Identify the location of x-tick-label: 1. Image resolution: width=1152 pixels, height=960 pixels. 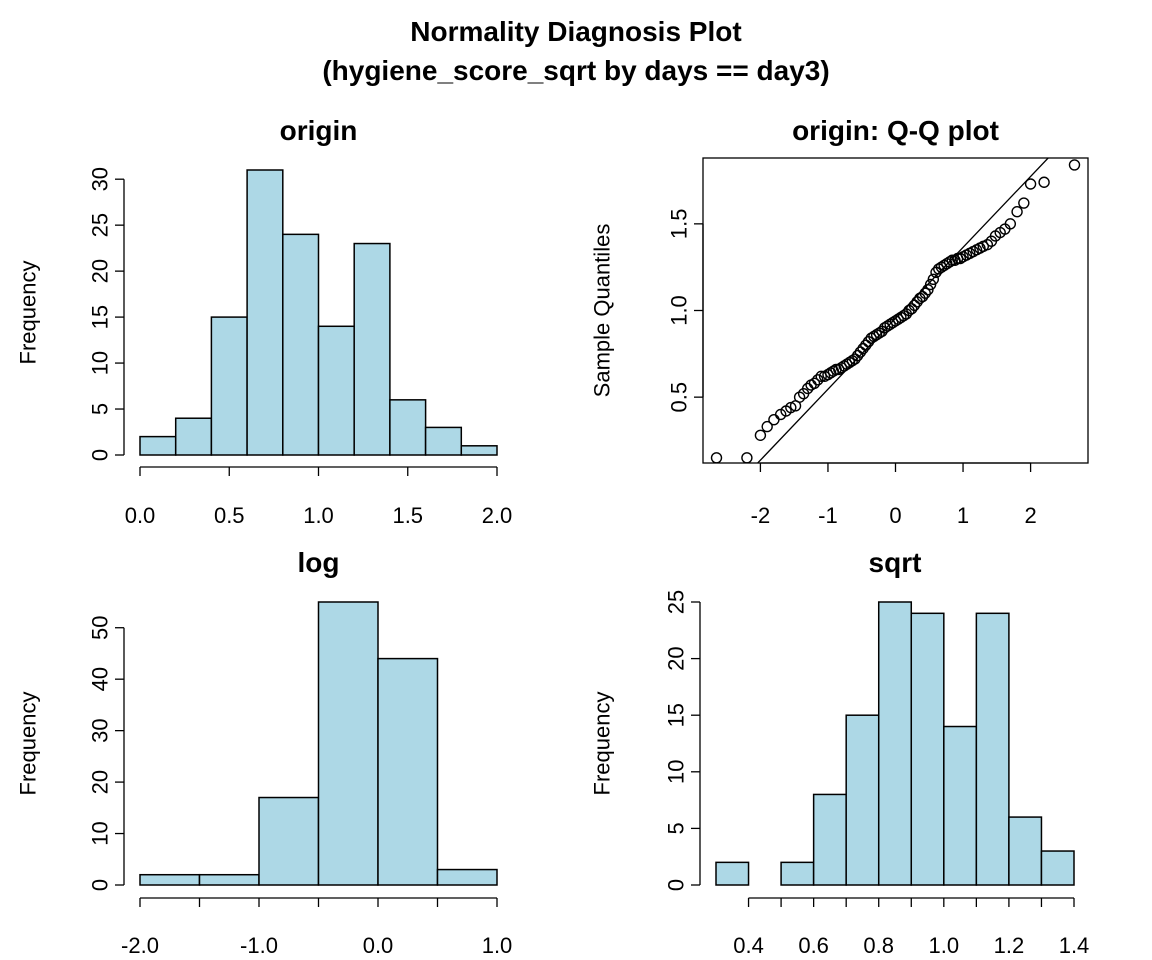
(963, 515).